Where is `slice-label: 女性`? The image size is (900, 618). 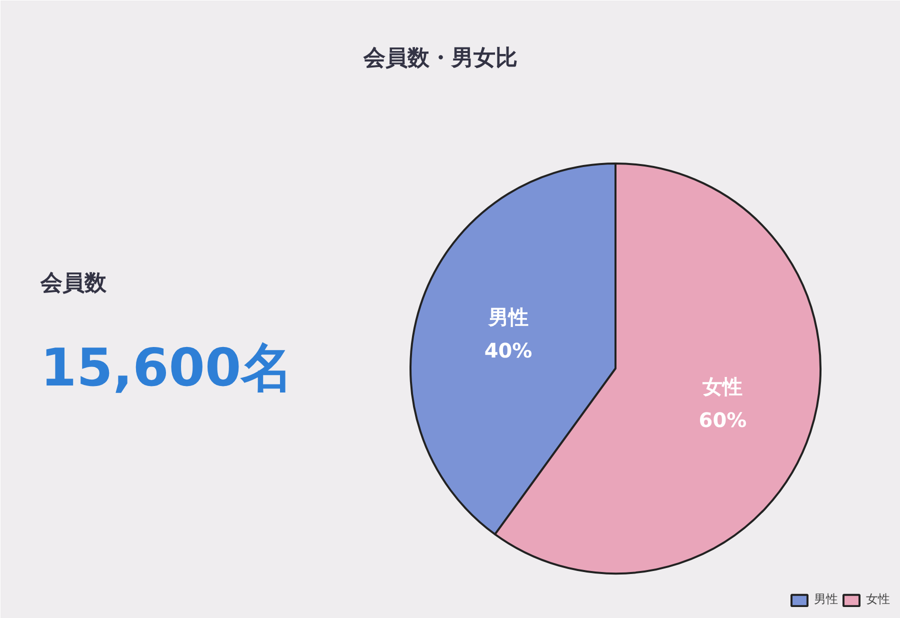 slice-label: 女性 is located at coordinates (722, 386).